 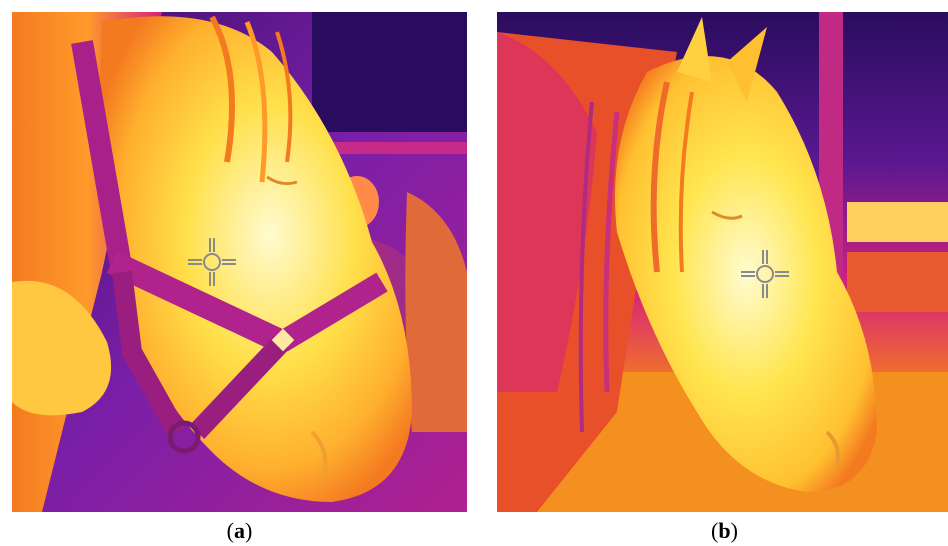 What do you see at coordinates (715, 530) in the screenshot?
I see `caption-b-open: (` at bounding box center [715, 530].